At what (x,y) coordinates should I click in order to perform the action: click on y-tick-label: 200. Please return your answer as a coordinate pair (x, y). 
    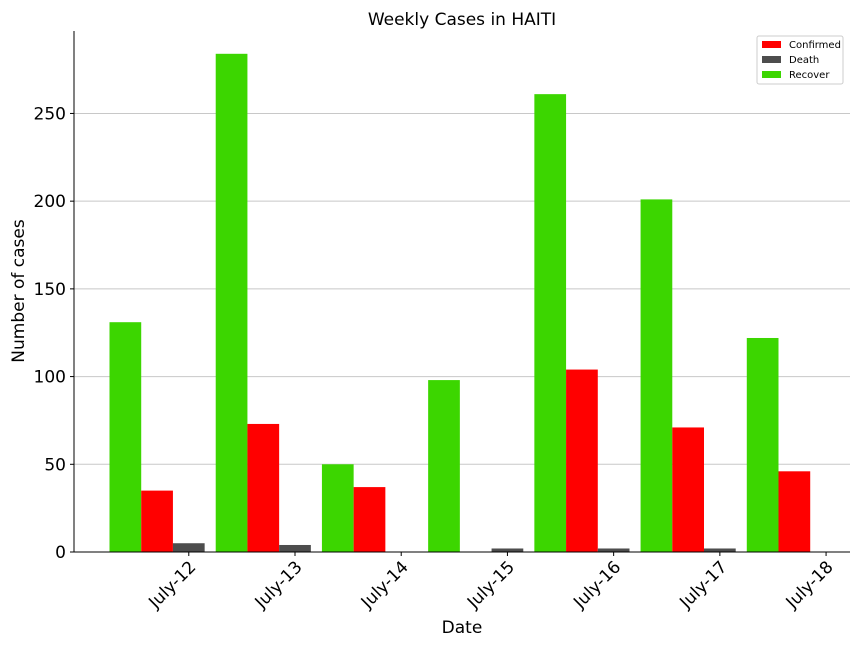
    Looking at the image, I should click on (50, 202).